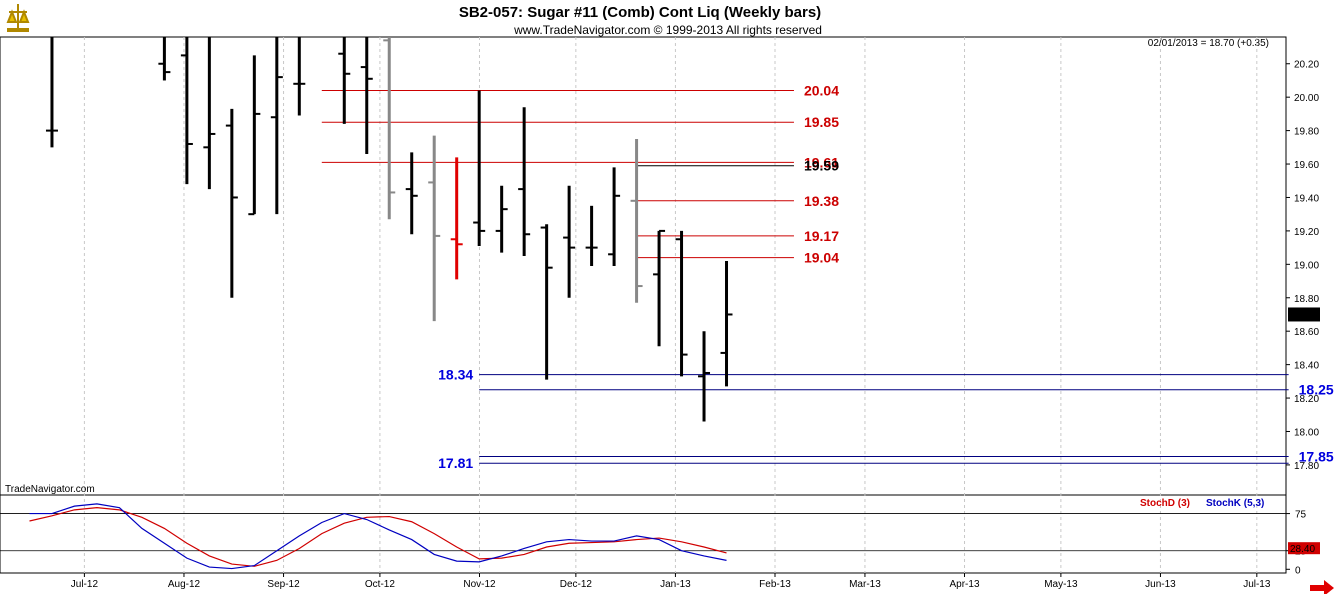 The height and width of the screenshot is (594, 1336). Describe the element at coordinates (479, 584) in the screenshot. I see `date-tick-label: Nov-12` at that location.